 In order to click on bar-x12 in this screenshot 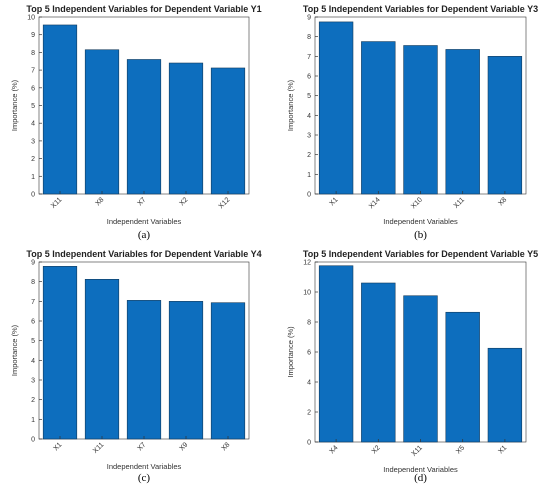, I will do `click(228, 131)`.